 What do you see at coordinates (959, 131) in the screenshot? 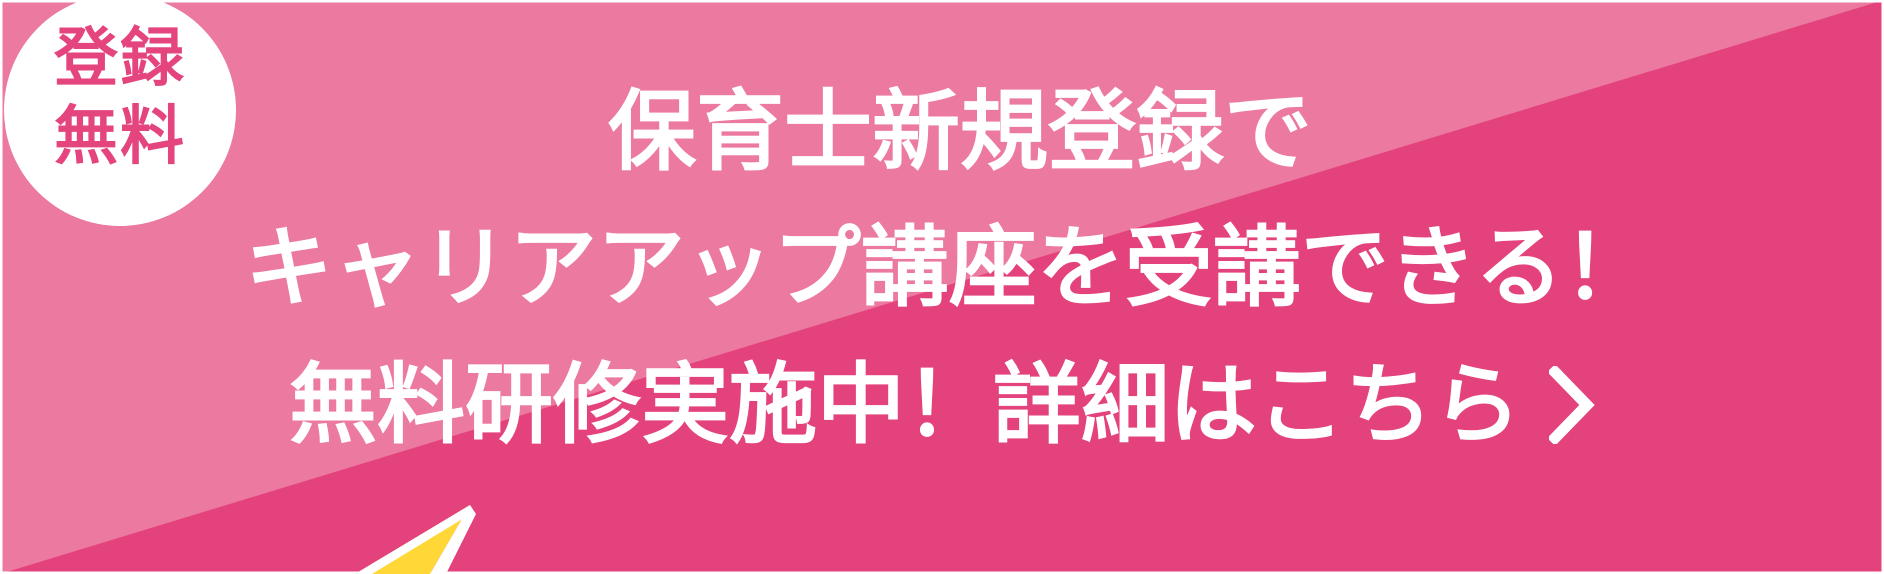
I see `headline-line-1: 保育士新規登録で` at bounding box center [959, 131].